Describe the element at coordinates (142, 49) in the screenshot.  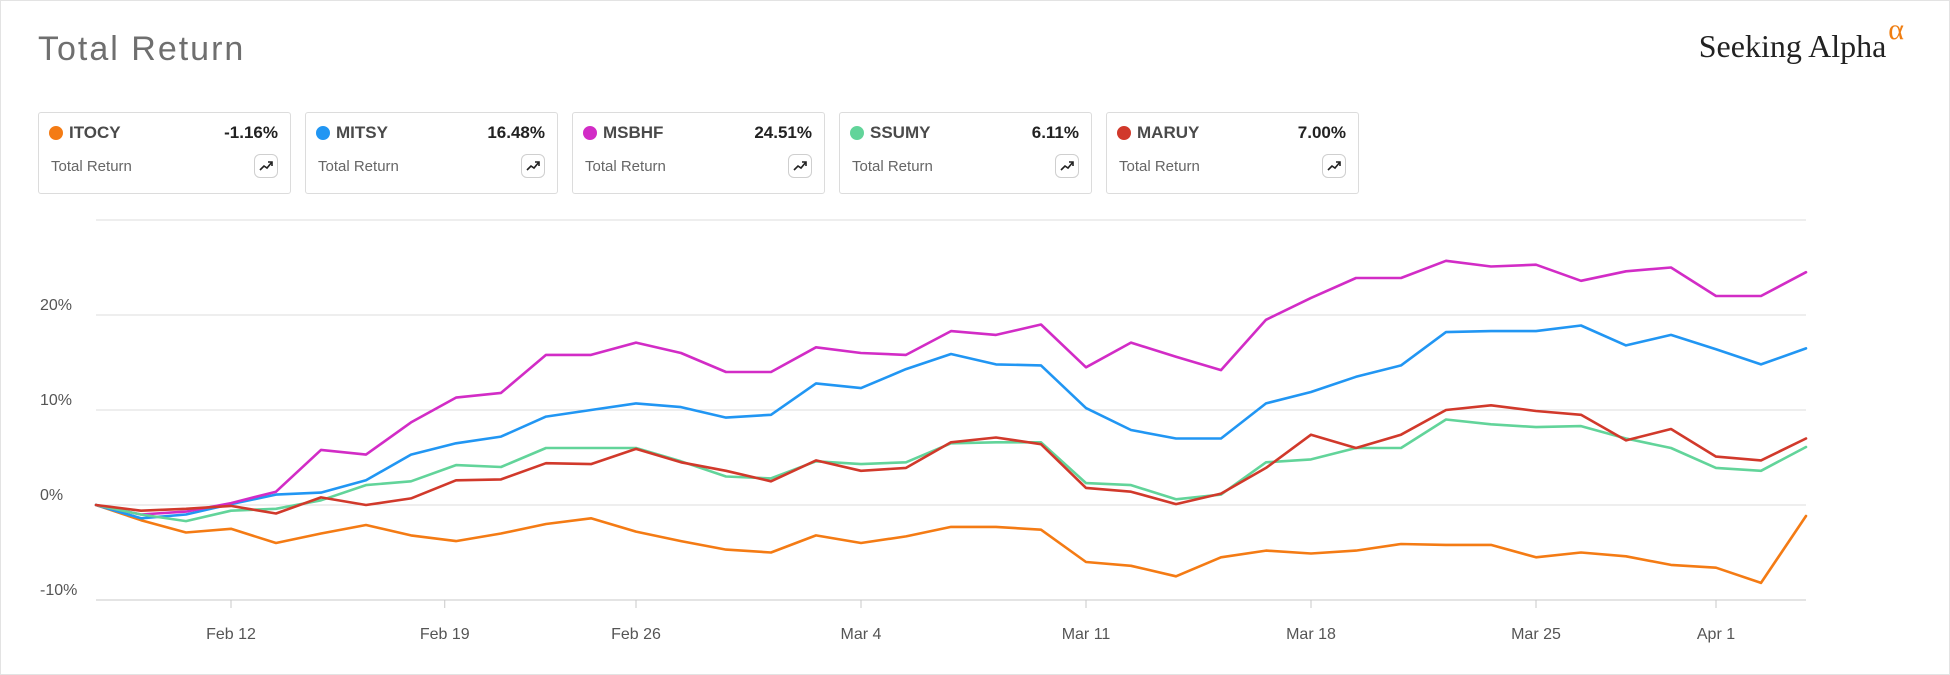
I see `page-title: Total Return` at that location.